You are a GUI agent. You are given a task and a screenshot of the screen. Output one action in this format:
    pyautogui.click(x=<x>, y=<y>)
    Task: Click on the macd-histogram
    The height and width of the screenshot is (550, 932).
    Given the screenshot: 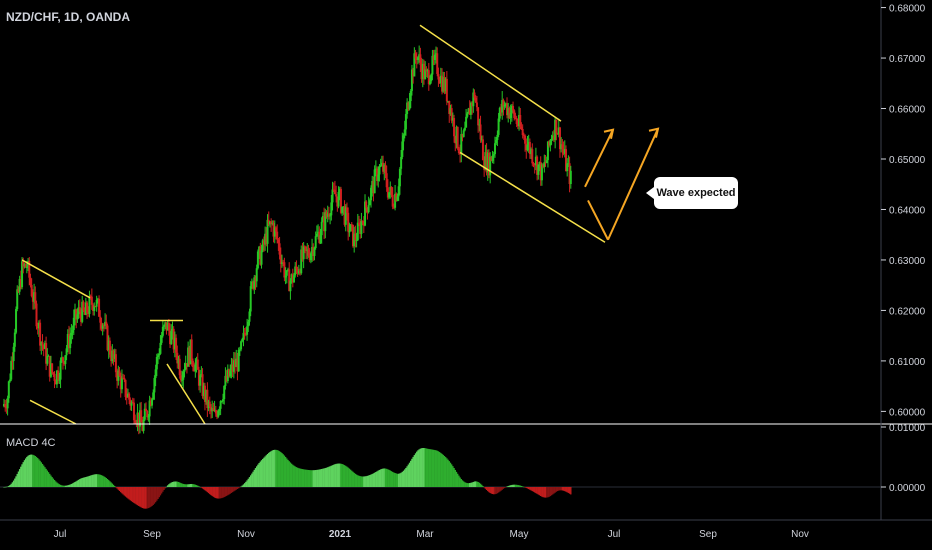 What is the action you would take?
    pyautogui.click(x=440, y=478)
    